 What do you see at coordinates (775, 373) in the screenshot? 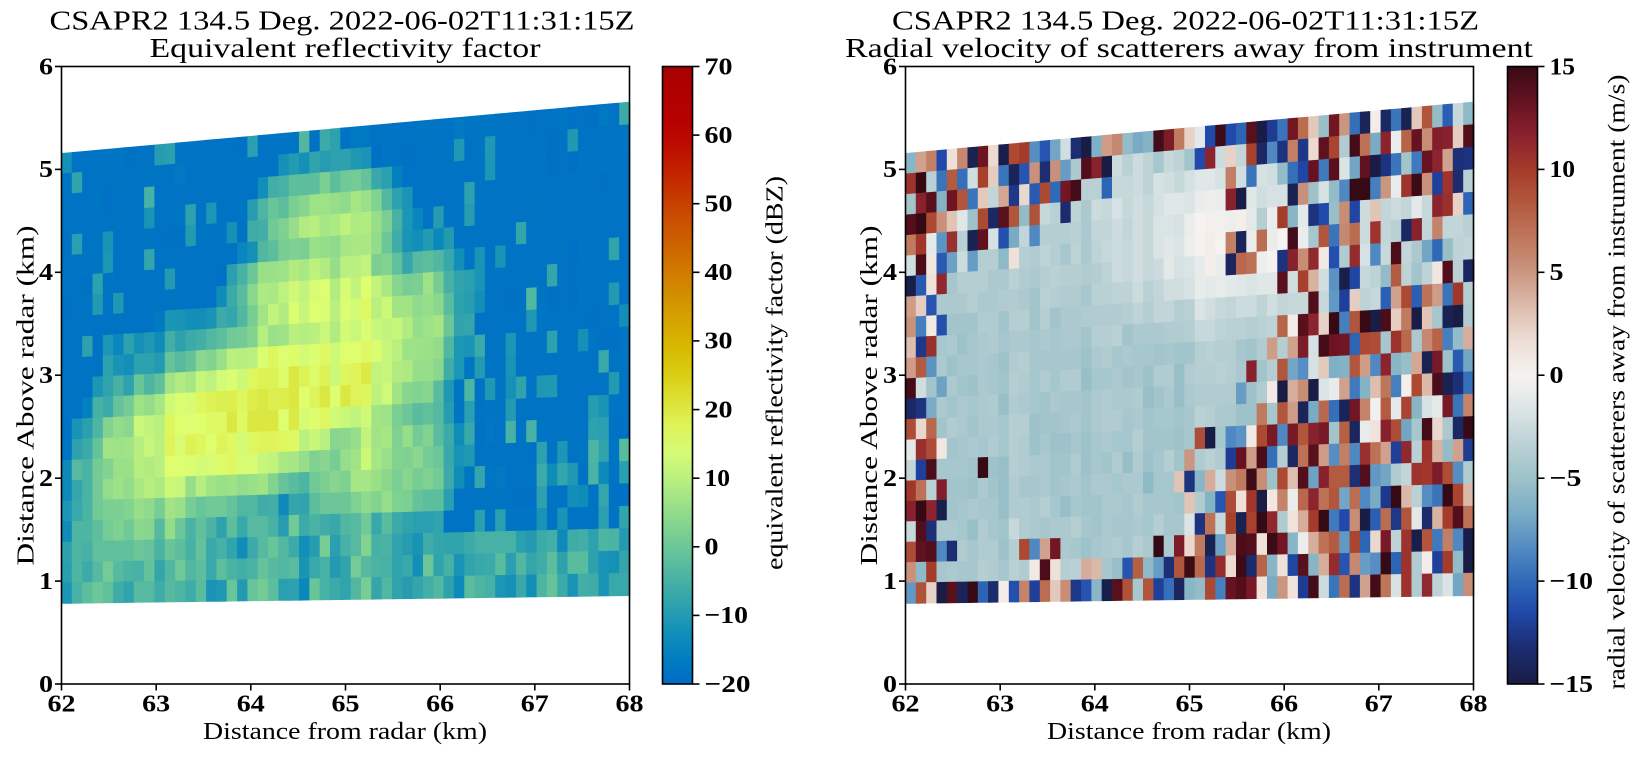
I see `svg-text:equivalent reflectivity factor: equivalent reflectivity factor (dBZ)` at bounding box center [775, 373].